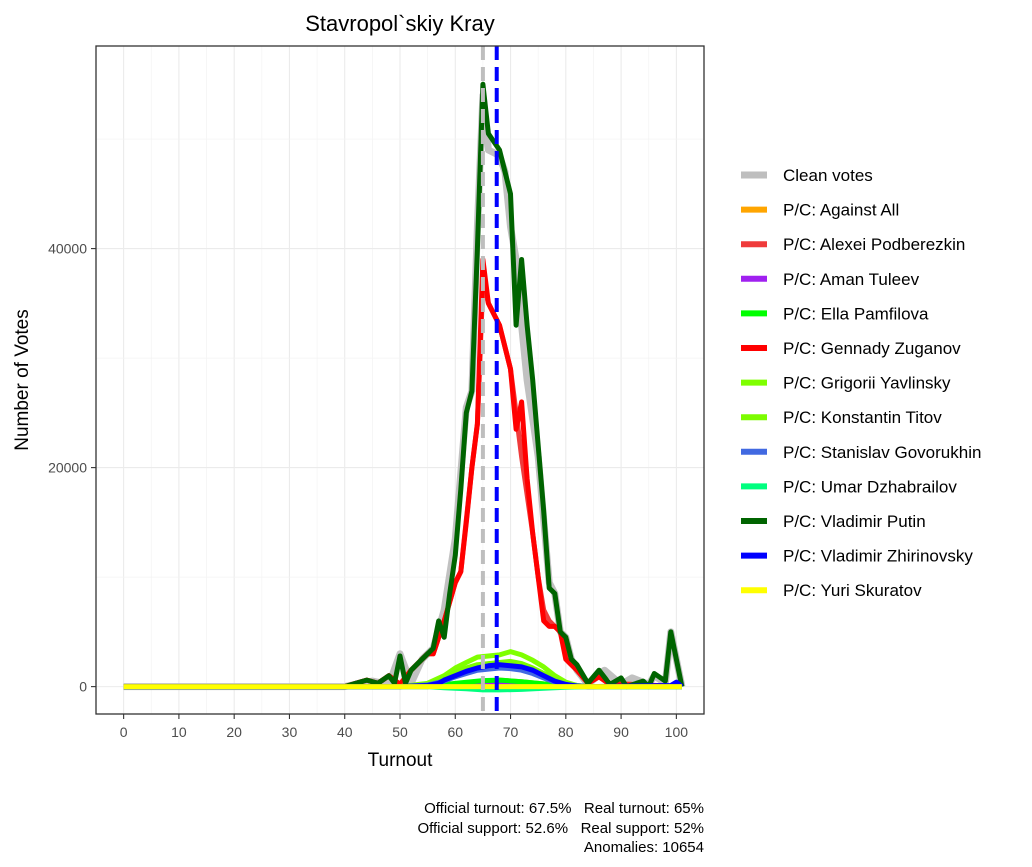 This screenshot has height=867, width=1032. I want to click on x-tick-label: 0, so click(124, 732).